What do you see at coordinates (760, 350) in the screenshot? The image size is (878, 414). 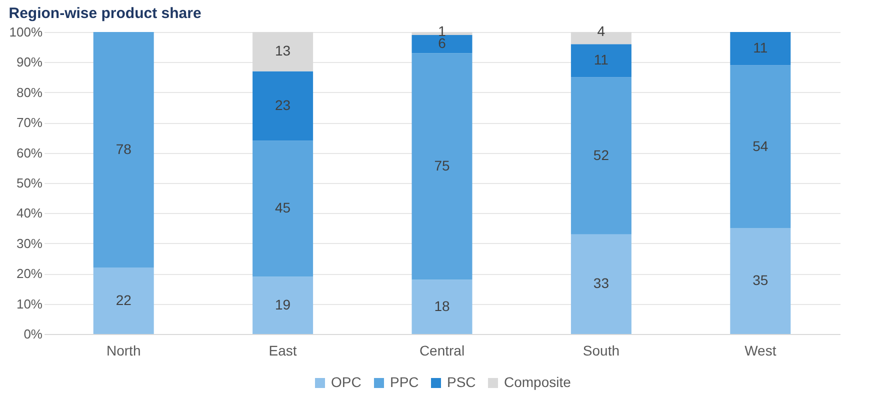 I see `x-tick-label: West` at bounding box center [760, 350].